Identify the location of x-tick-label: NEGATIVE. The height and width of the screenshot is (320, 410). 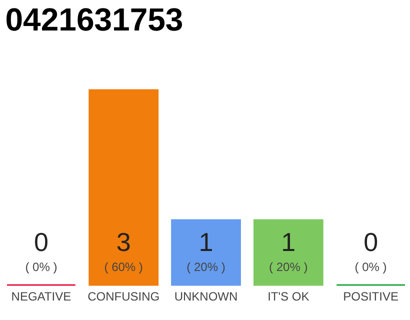
(41, 297).